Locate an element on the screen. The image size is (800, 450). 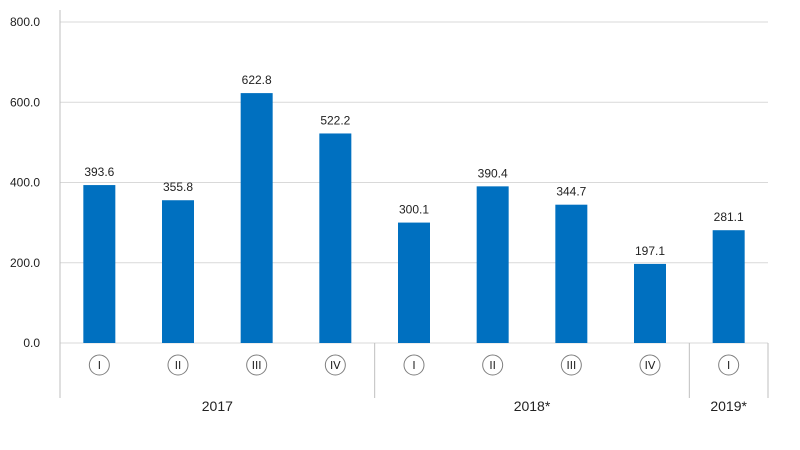
data-label: 281.1 is located at coordinates (729, 217).